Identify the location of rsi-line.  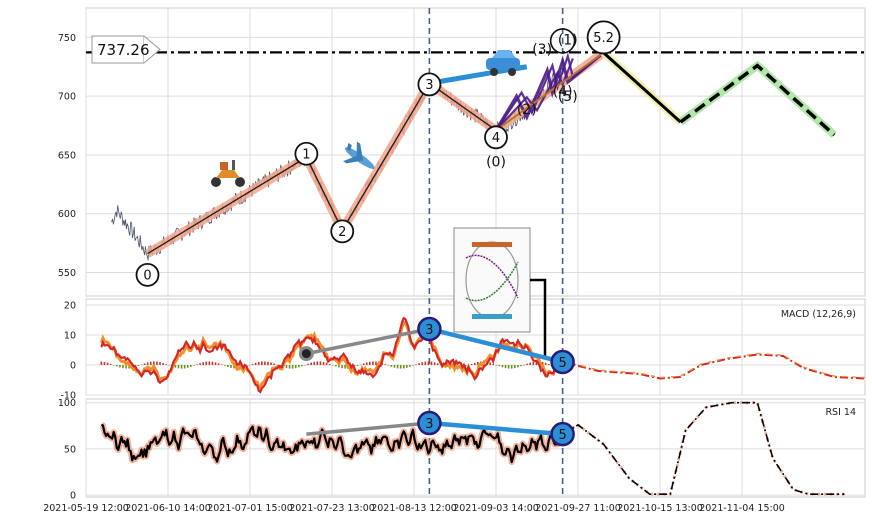
(332, 443).